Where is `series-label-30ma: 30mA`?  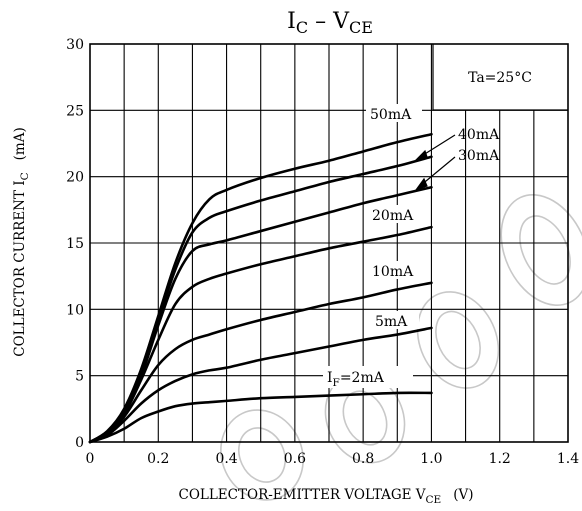 series-label-30ma: 30mA is located at coordinates (479, 156).